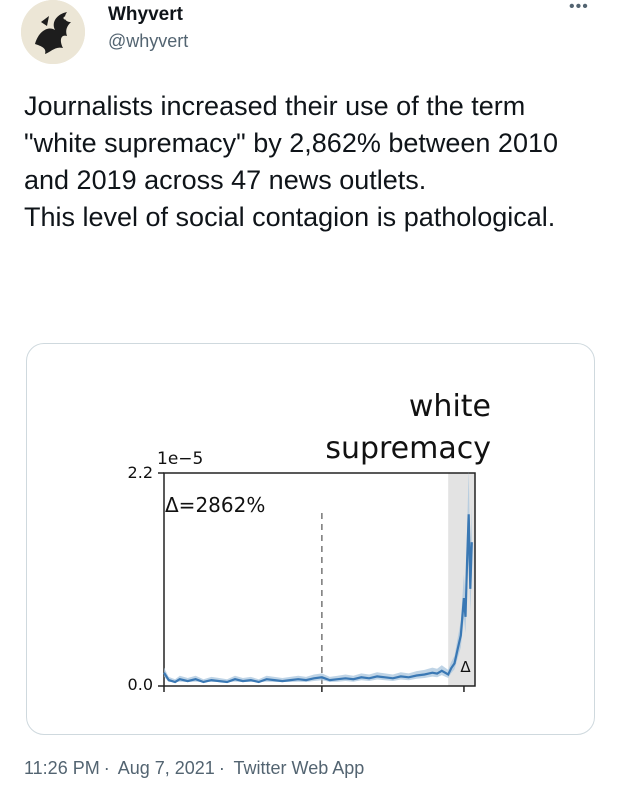  I want to click on tweet-date: Aug 7, 2021, so click(166, 768).